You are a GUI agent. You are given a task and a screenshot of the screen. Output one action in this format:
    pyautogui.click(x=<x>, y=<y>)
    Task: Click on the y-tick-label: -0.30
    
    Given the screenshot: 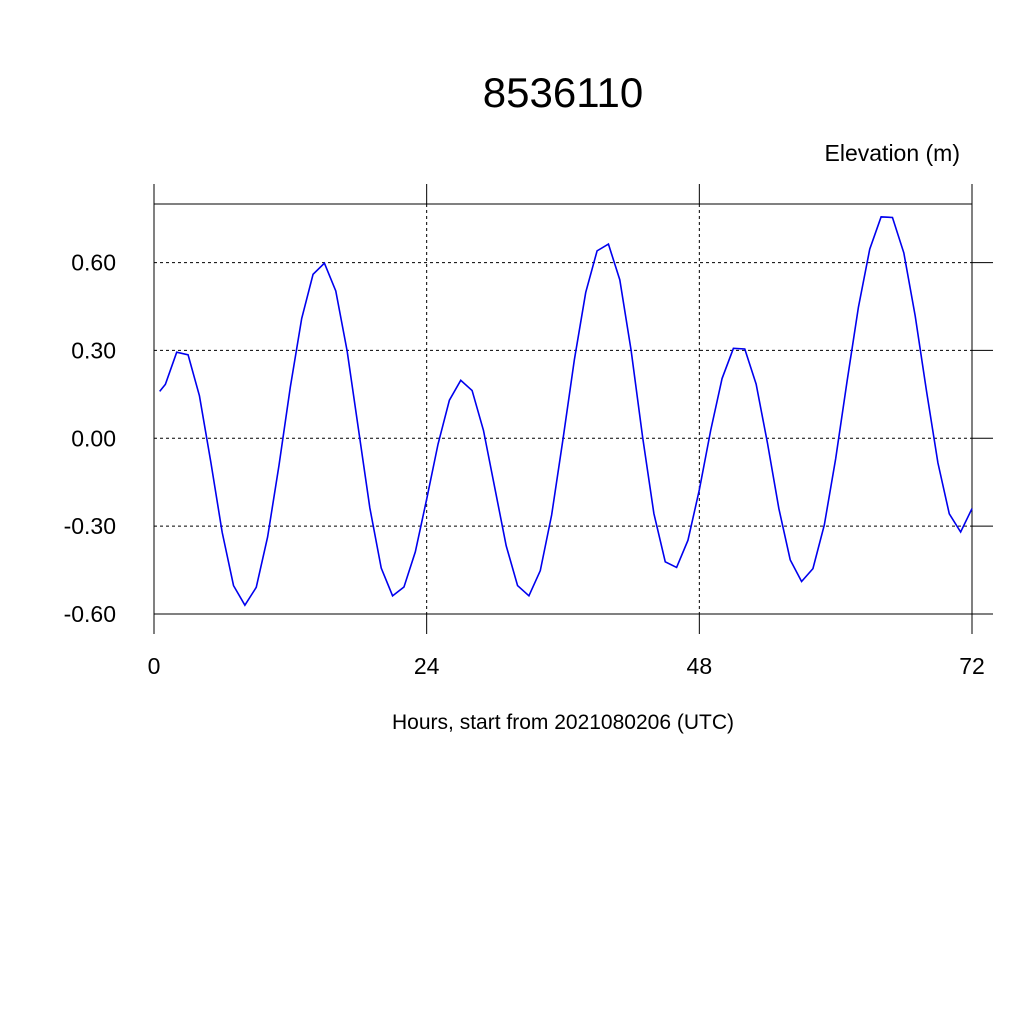 What is the action you would take?
    pyautogui.click(x=90, y=526)
    